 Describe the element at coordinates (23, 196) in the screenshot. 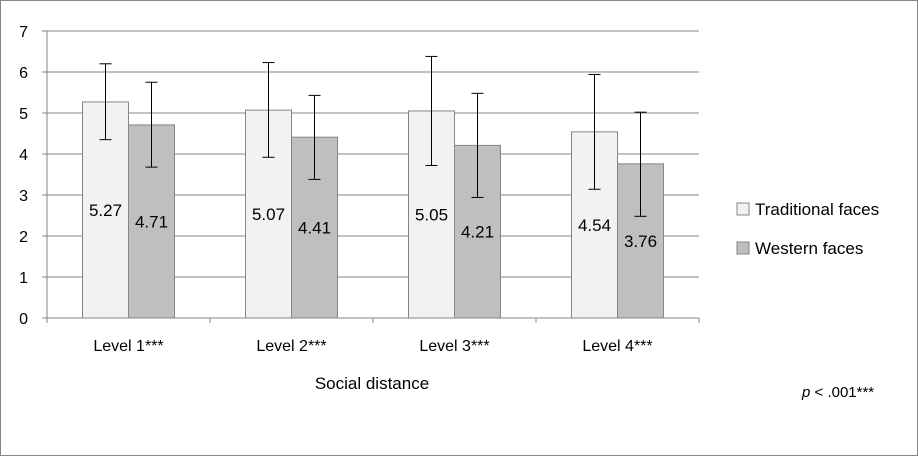

I see `y-tick-label: 3` at that location.